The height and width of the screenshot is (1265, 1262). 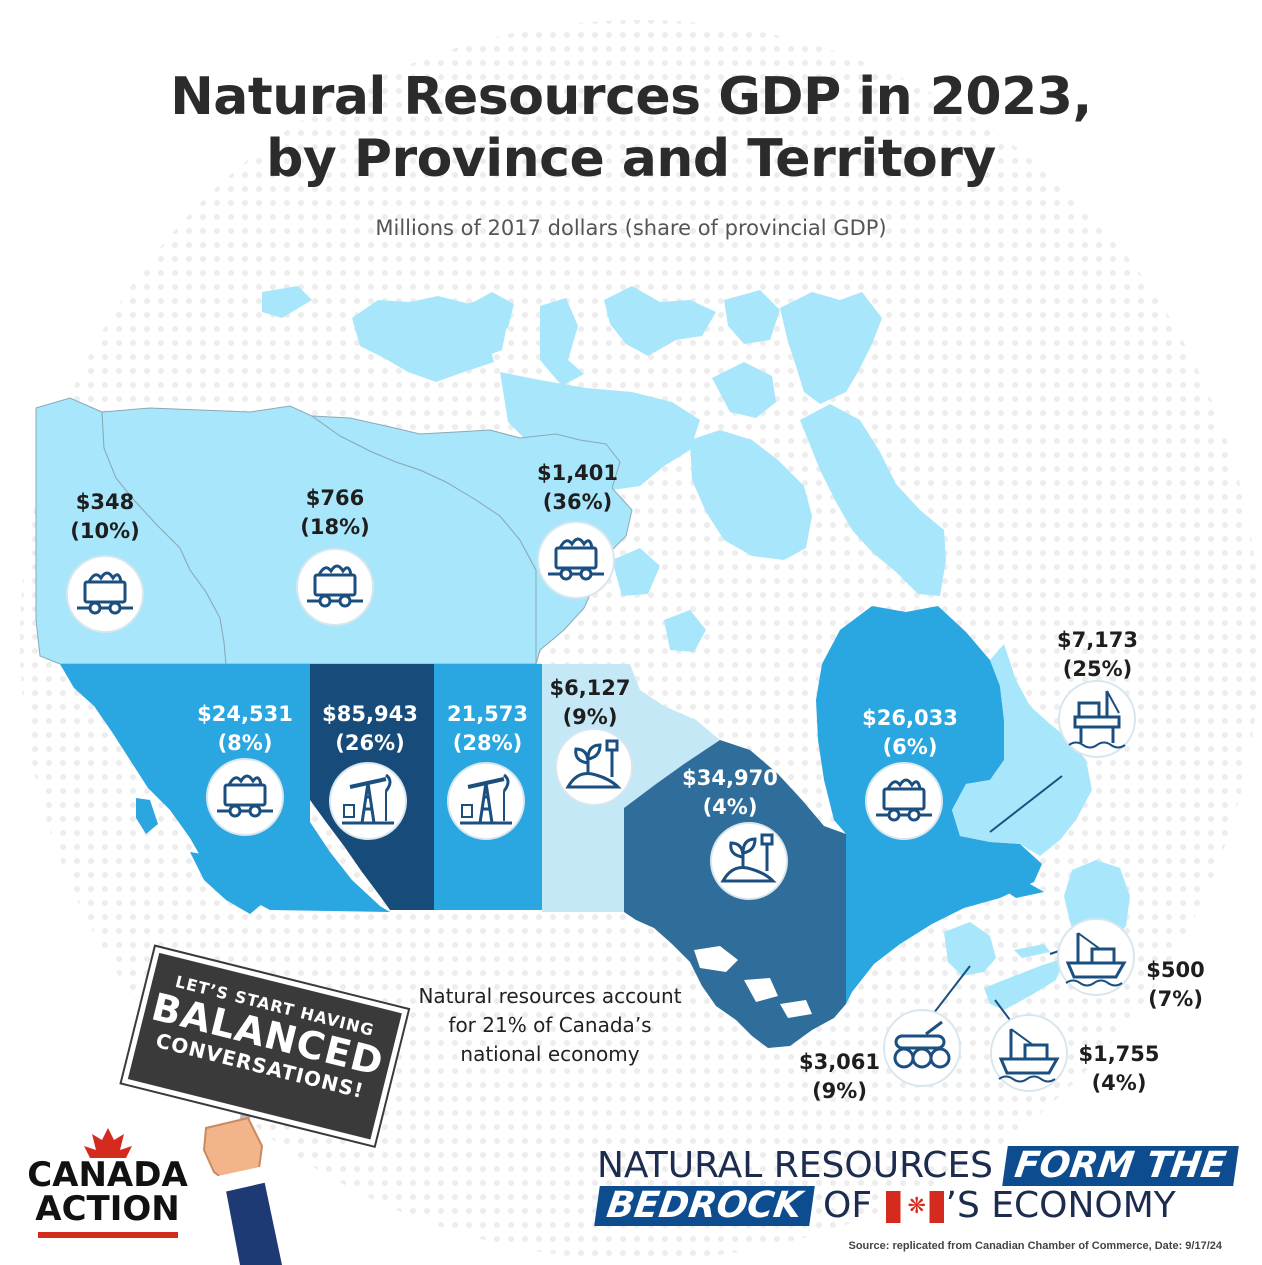 I want to click on share-text: (18%), so click(x=335, y=527).